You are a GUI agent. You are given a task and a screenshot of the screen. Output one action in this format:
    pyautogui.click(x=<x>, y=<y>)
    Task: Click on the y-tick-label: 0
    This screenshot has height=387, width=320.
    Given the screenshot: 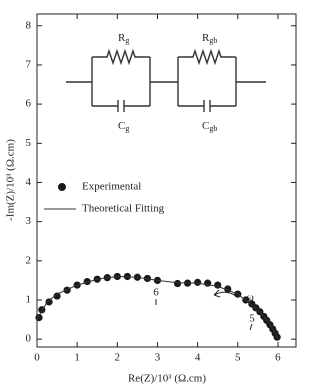 What is the action you would take?
    pyautogui.click(x=29, y=339)
    